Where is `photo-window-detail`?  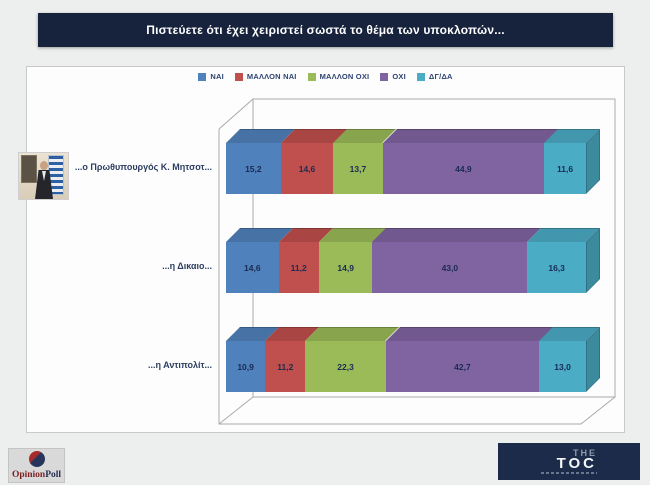
photo-window-detail is located at coordinates (29, 169).